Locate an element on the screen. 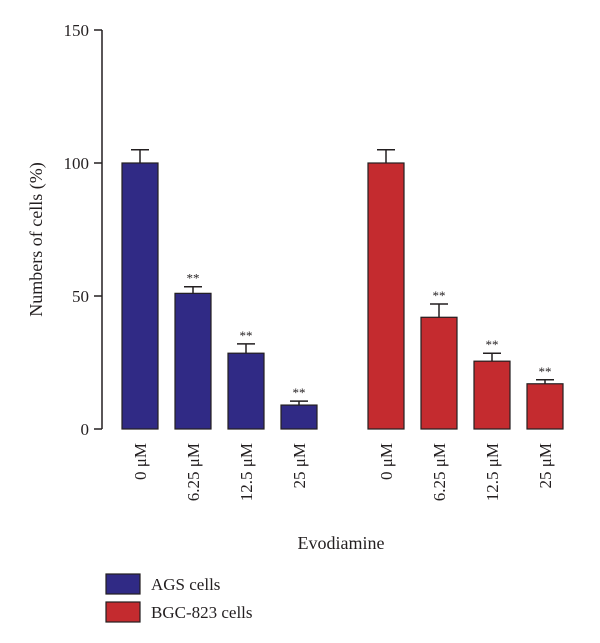 The image size is (600, 643). y-axis-title: Numbers of cells (%) is located at coordinates (36, 239).